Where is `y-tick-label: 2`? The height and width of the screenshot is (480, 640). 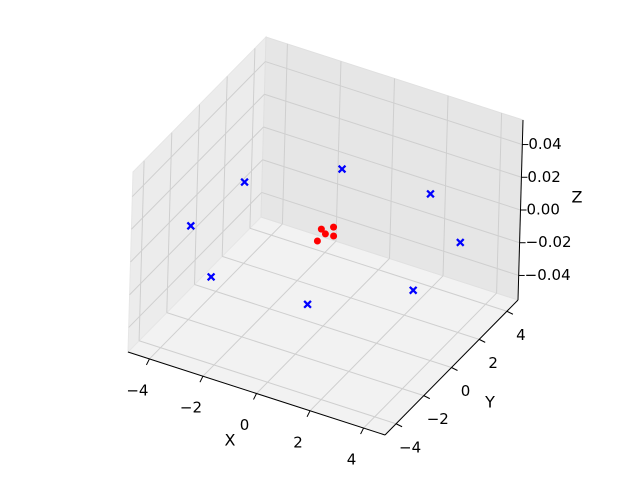 y-tick-label: 2 is located at coordinates (493, 363).